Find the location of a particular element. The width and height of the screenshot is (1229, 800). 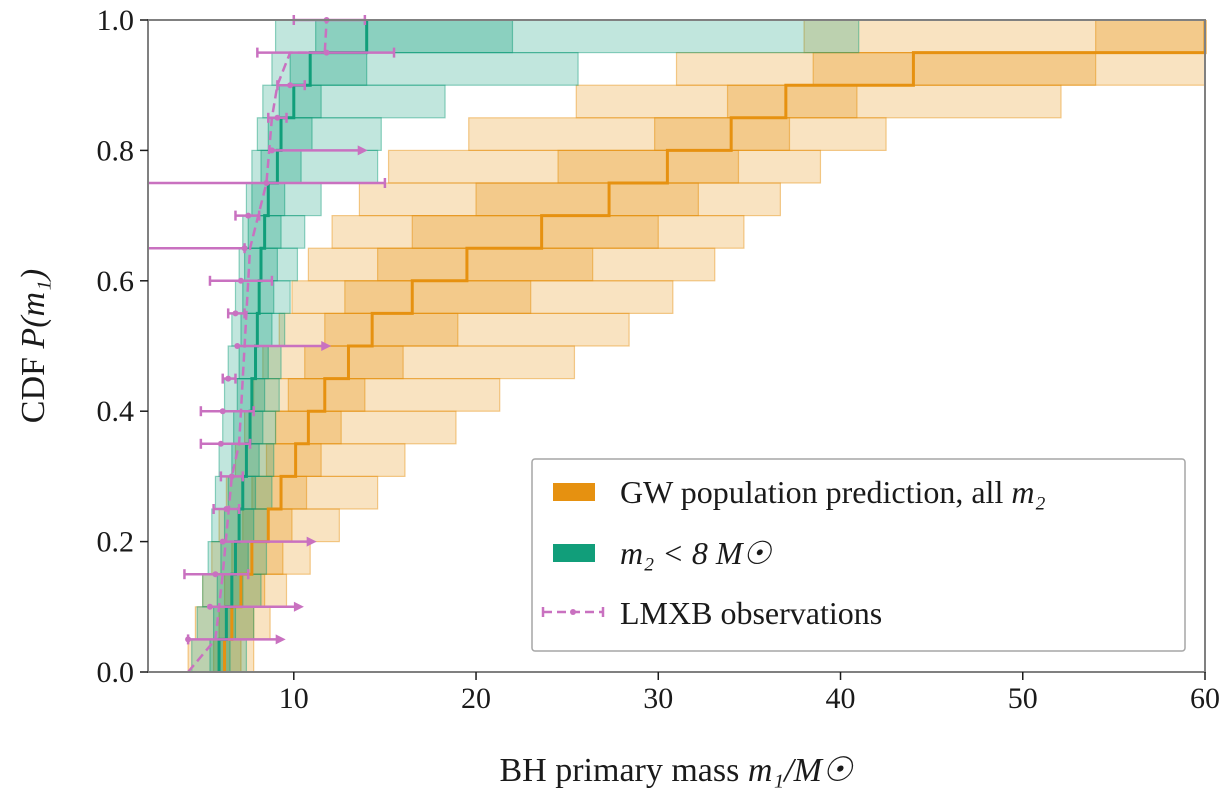

y-tick-label: 0.8 is located at coordinates (116, 150).